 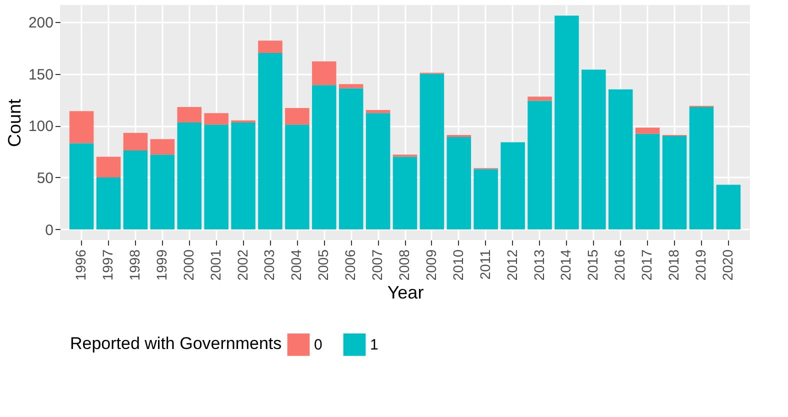 I want to click on legend-label: 0, so click(x=318, y=345).